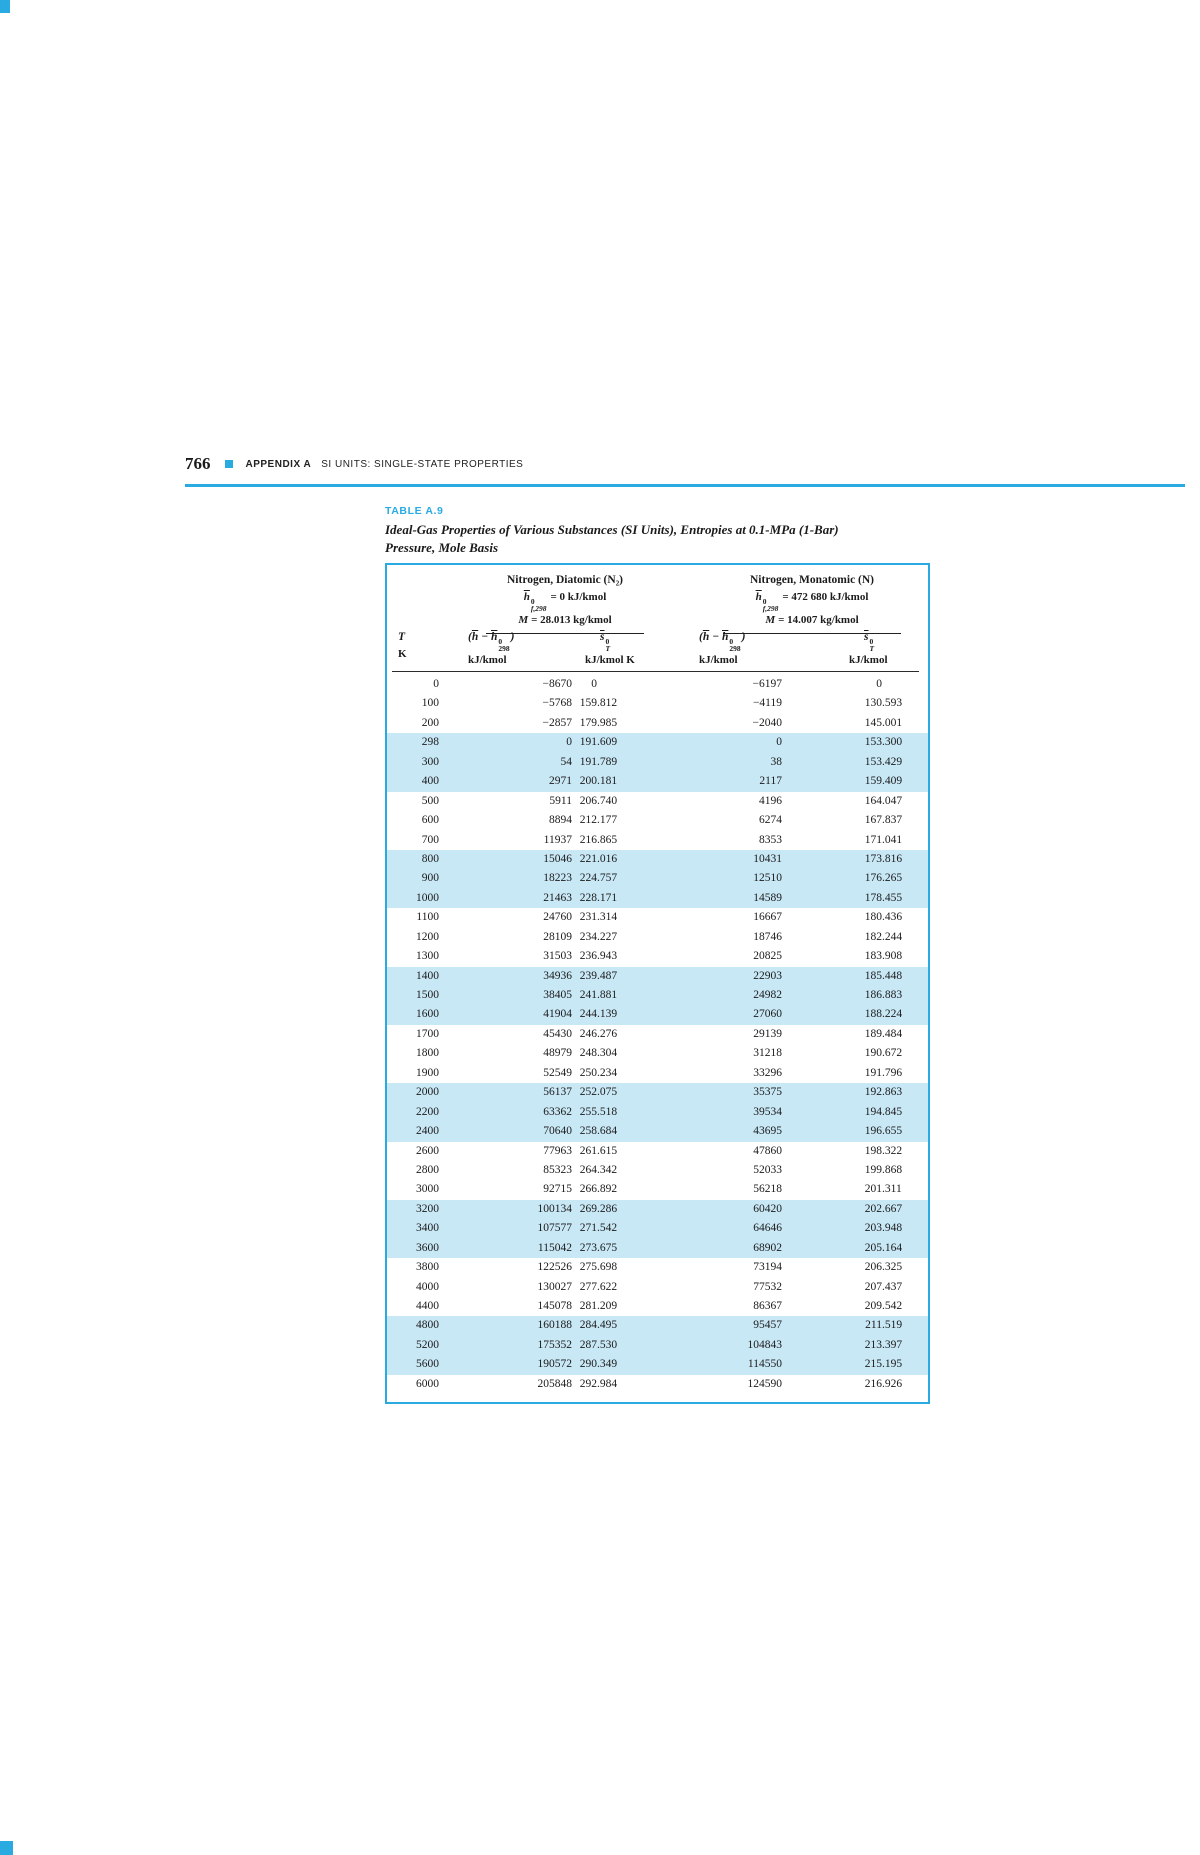 This screenshot has width=1200, height=1855. I want to click on cell-enthalpy: 85323, so click(557, 1169).